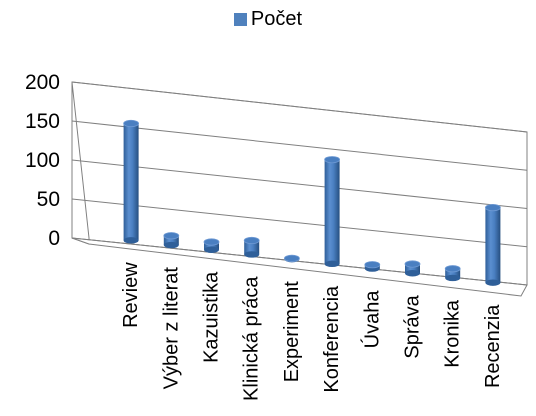  I want to click on legend-swatch, so click(240, 19).